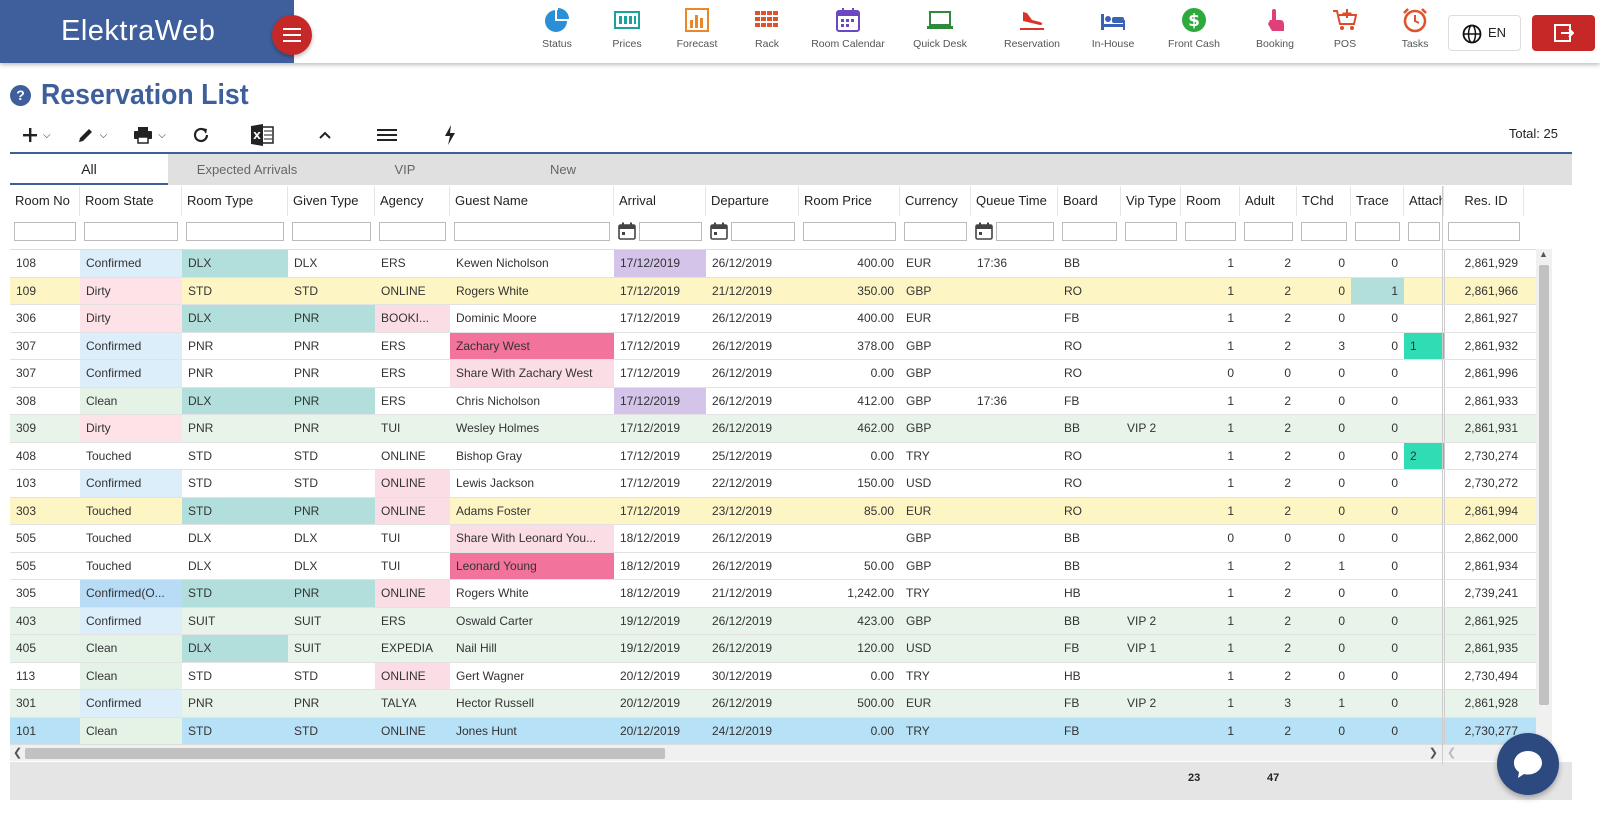 The height and width of the screenshot is (830, 1600). I want to click on chat-button, so click(1528, 764).